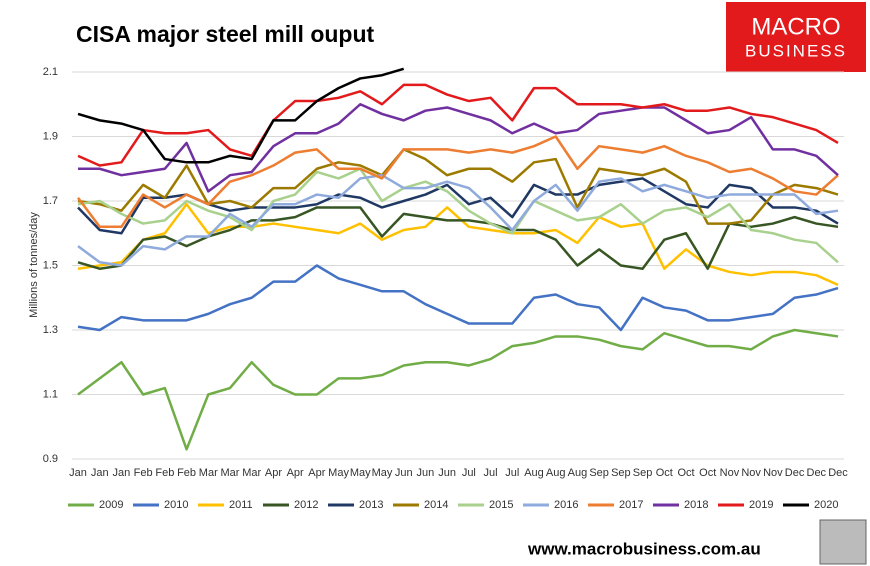 The width and height of the screenshot is (870, 566). Describe the element at coordinates (843, 542) in the screenshot. I see `logo-icon` at that location.